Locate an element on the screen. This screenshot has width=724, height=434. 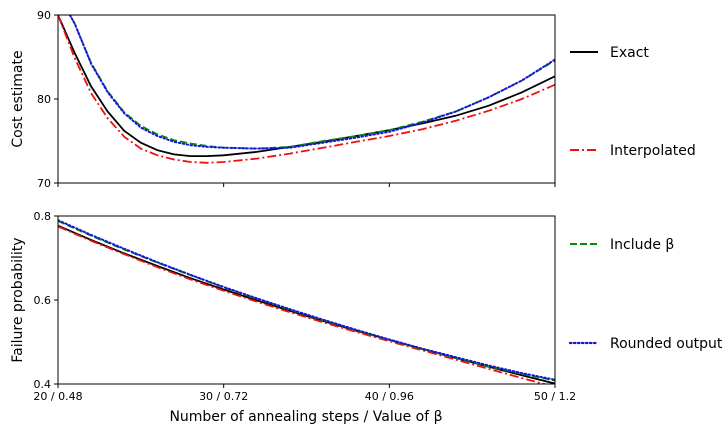
legend-label: Interpolated is located at coordinates (653, 151).